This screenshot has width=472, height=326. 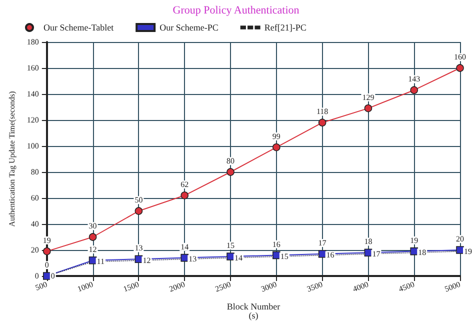 What do you see at coordinates (414, 79) in the screenshot?
I see `data-label: 143` at bounding box center [414, 79].